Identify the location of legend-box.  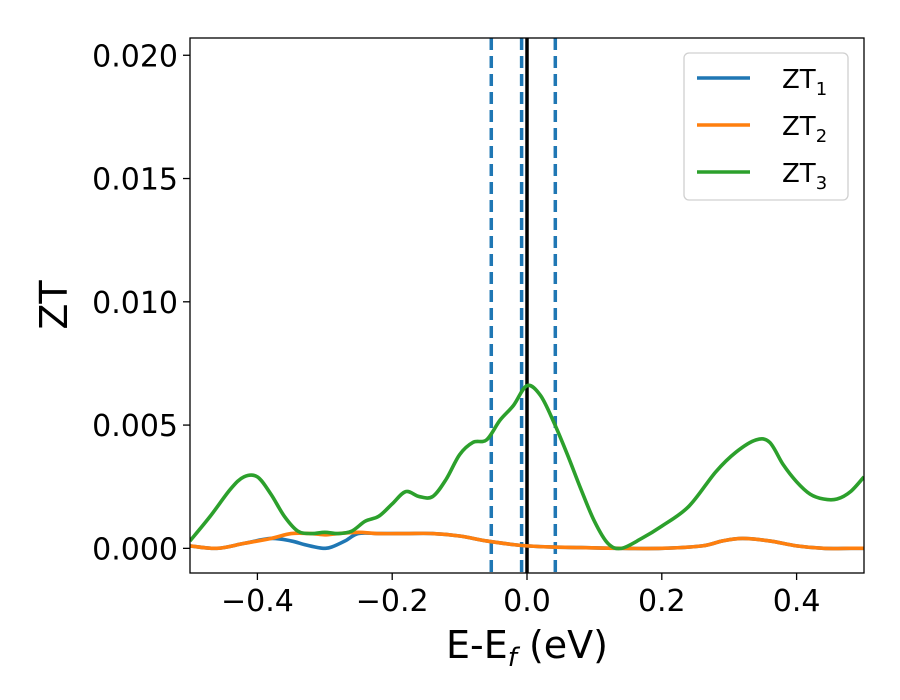
(766, 126).